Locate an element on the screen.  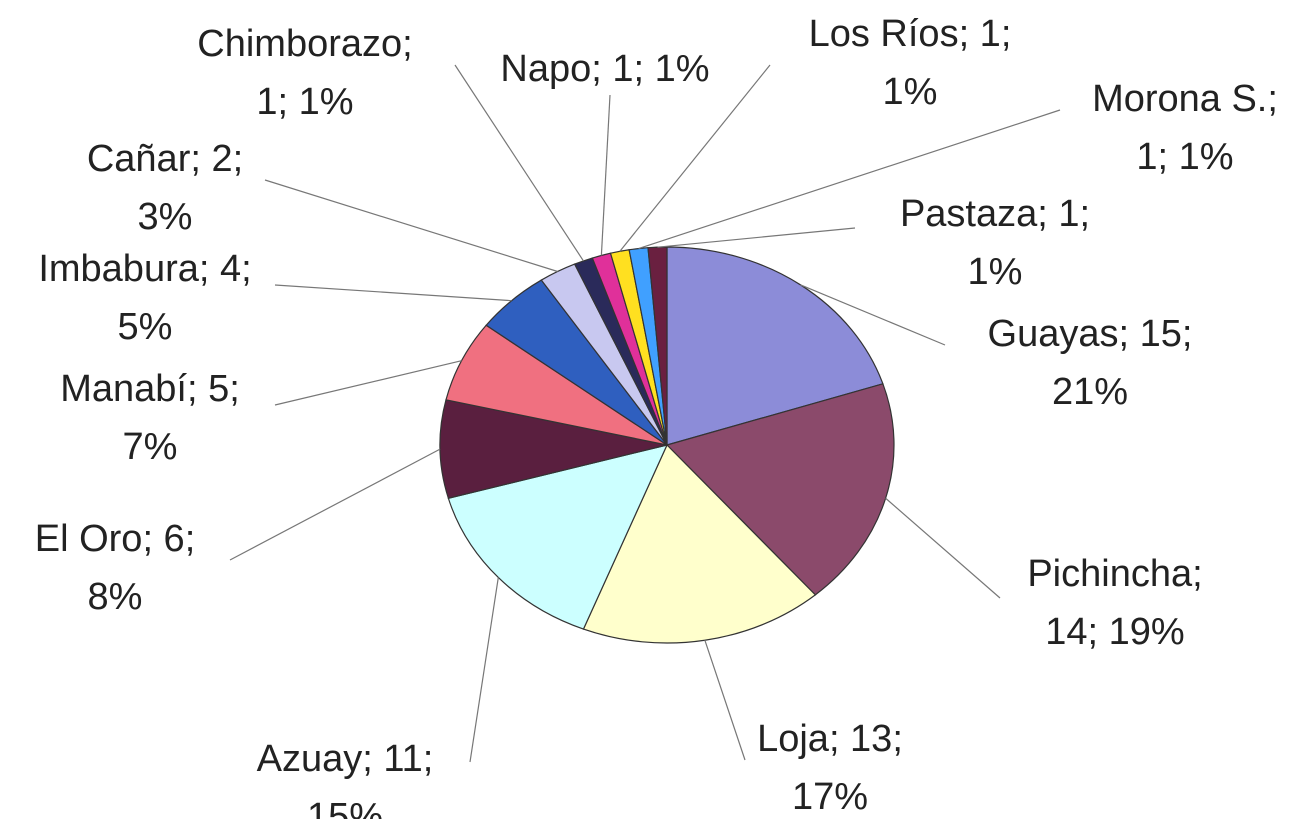
data-label: Cañar; 2; 3% is located at coordinates (165, 188).